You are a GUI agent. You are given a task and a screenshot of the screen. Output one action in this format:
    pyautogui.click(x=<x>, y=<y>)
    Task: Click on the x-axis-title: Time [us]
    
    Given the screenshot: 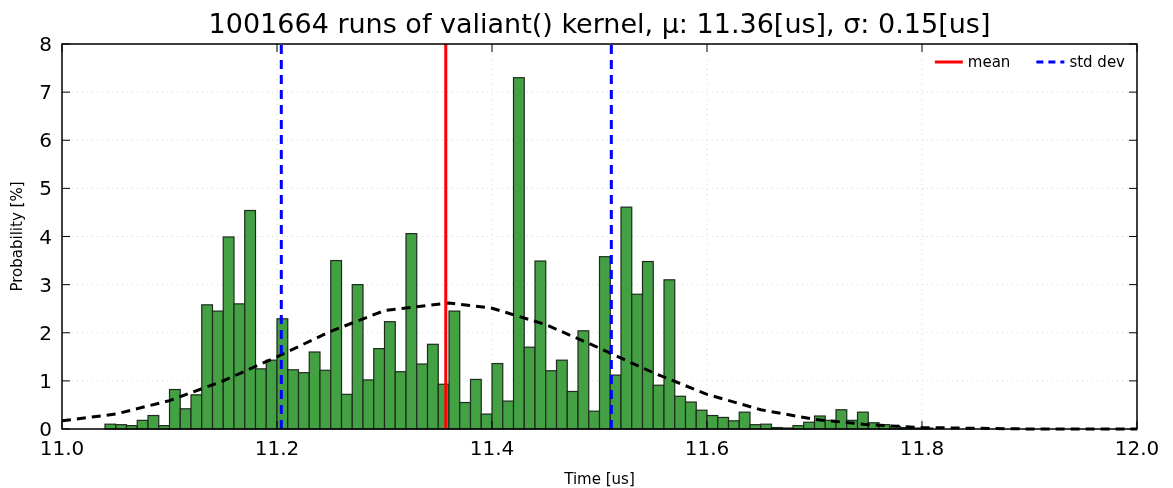 What is the action you would take?
    pyautogui.click(x=599, y=479)
    